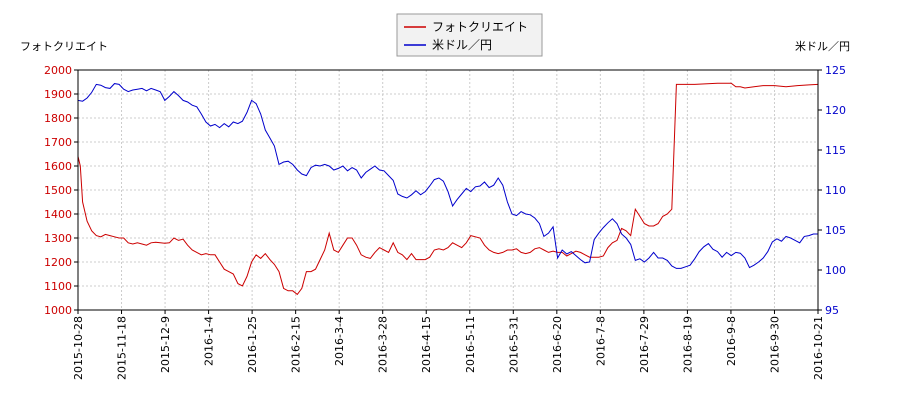  Describe the element at coordinates (78, 348) in the screenshot. I see `x-tick-label-0: 2015-10-28` at that location.